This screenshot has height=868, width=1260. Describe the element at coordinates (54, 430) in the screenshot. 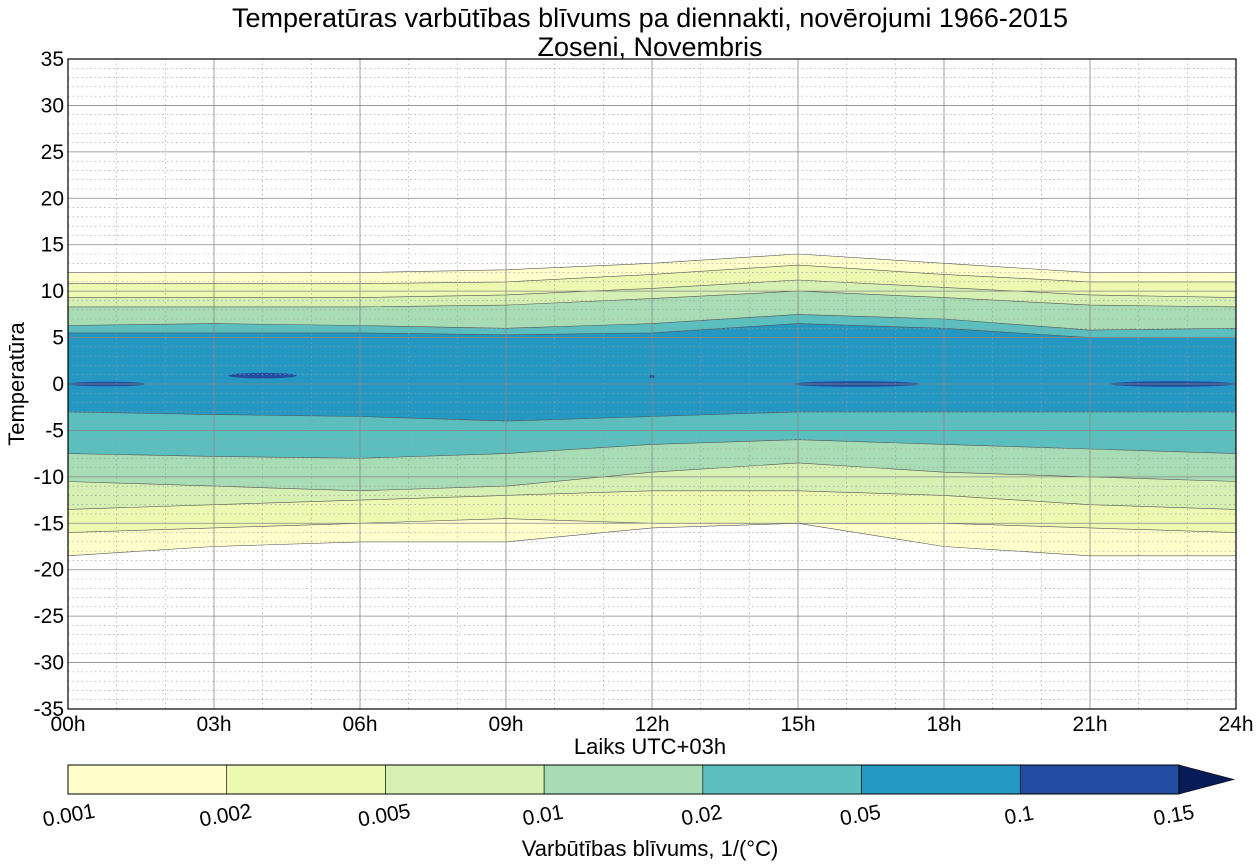

I see `y-tick-label: -5` at that location.